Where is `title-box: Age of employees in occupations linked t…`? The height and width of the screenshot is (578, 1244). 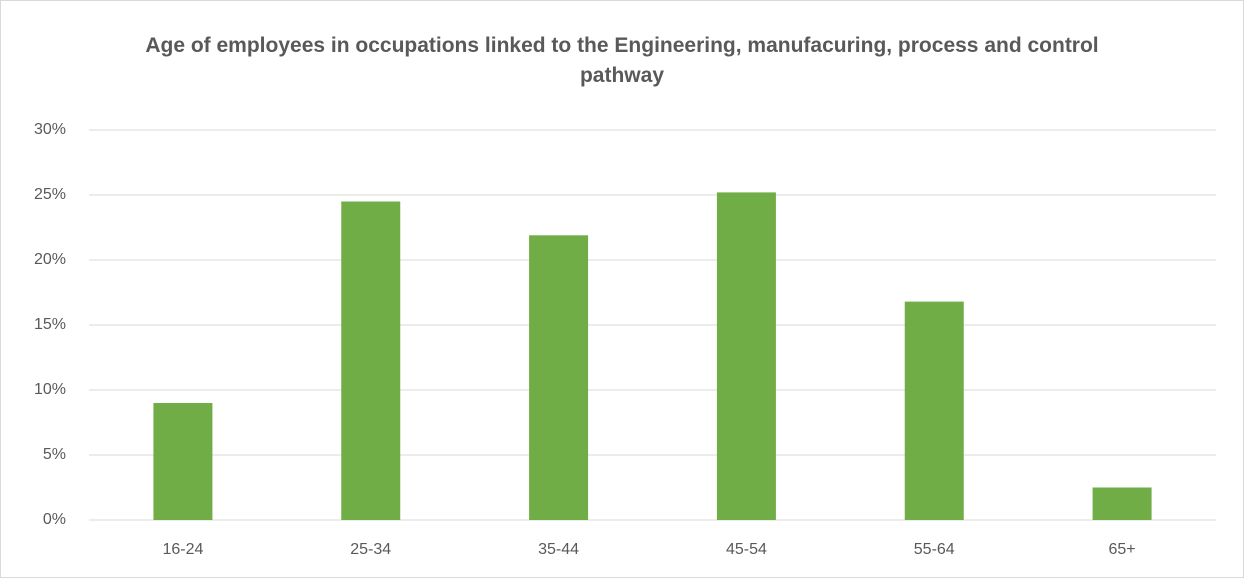 title-box: Age of employees in occupations linked t… is located at coordinates (622, 61).